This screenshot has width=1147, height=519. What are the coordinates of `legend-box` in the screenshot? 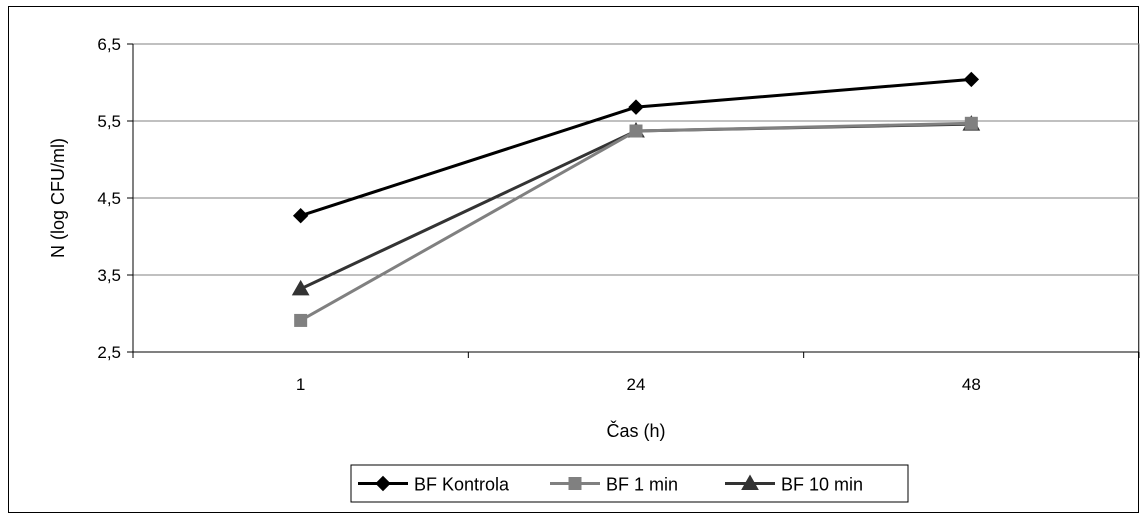 It's located at (629, 483).